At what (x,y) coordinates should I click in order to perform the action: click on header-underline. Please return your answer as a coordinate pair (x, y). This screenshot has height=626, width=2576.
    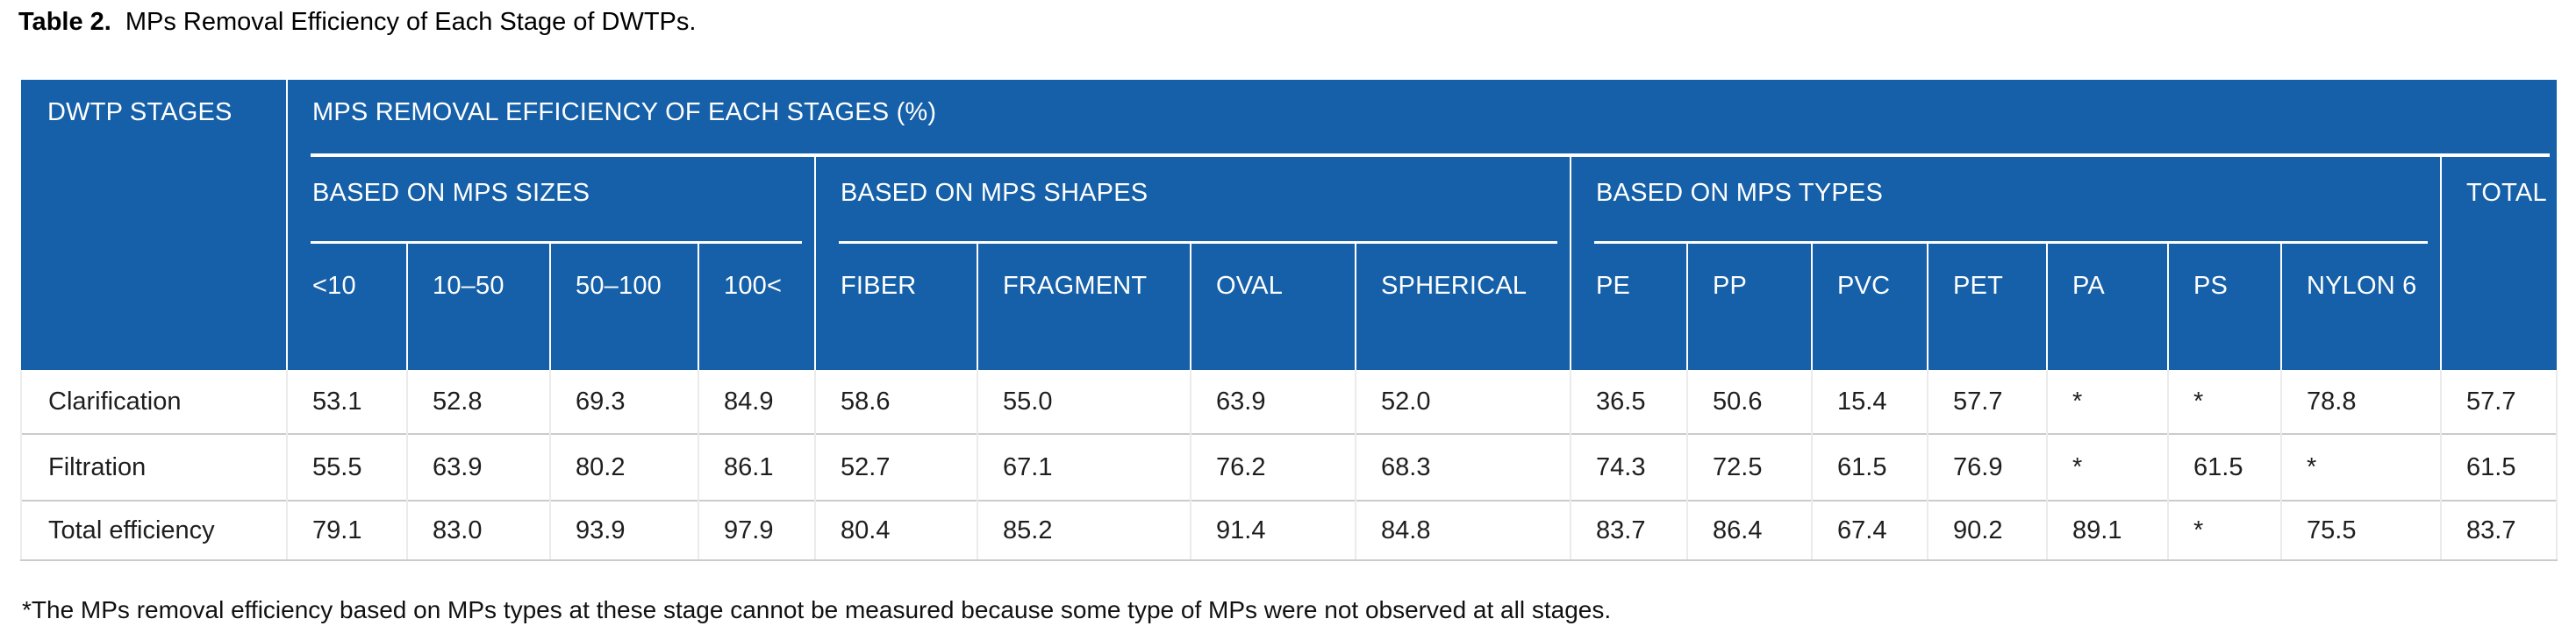
    Looking at the image, I should click on (1431, 155).